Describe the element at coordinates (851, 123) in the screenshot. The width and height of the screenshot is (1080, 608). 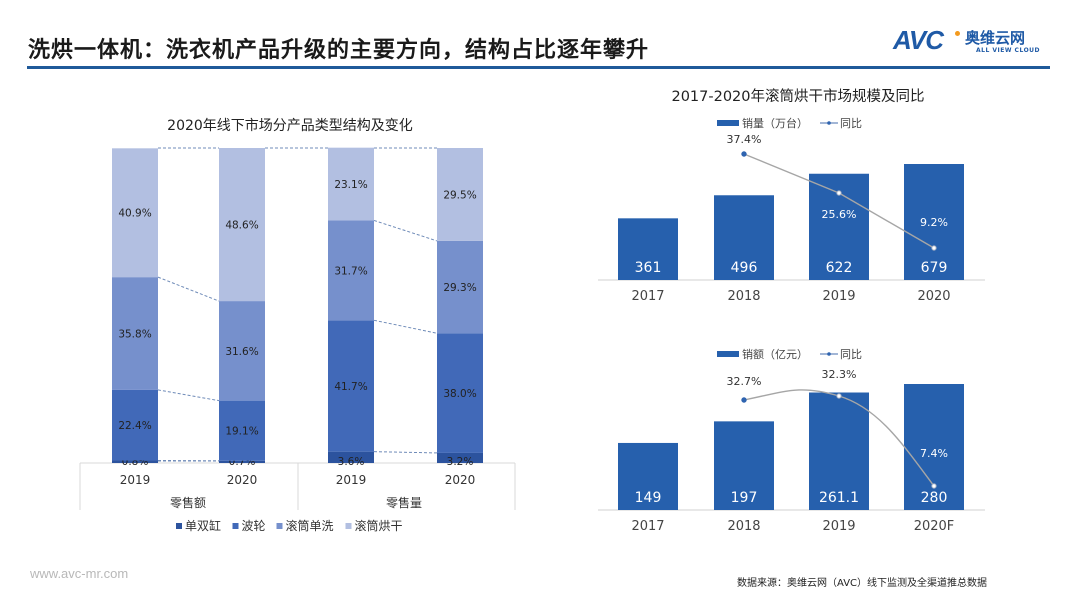
I see `legend-label: 同比` at that location.